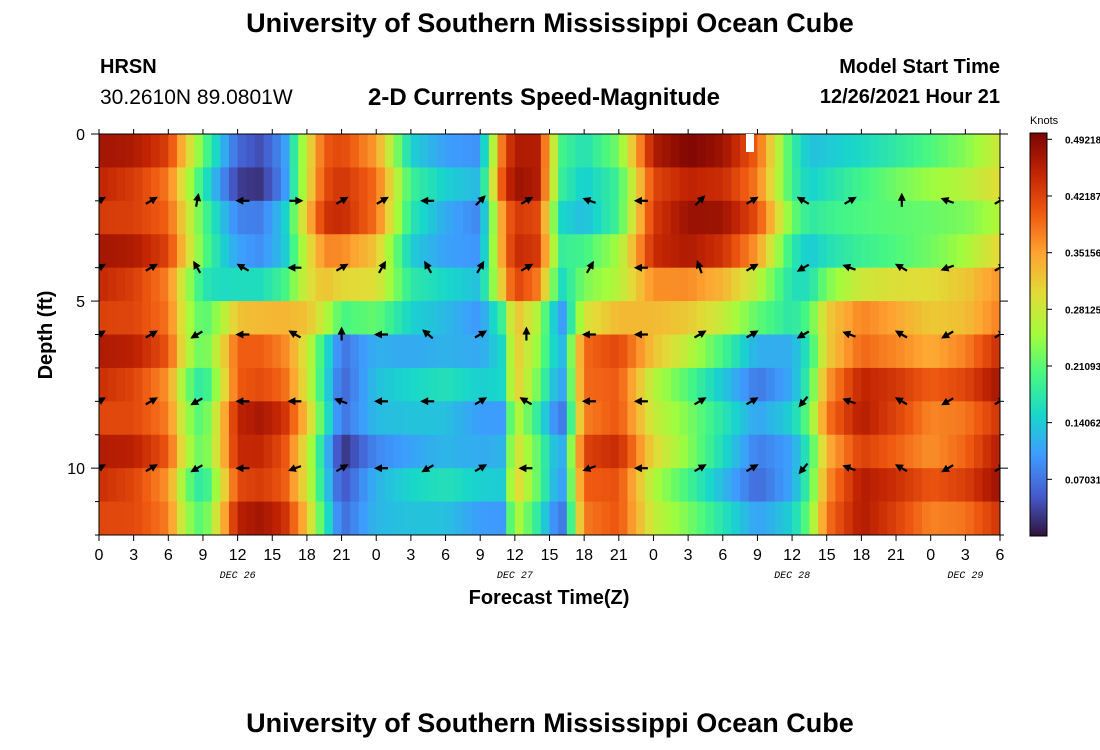 This screenshot has width=1100, height=750. Describe the element at coordinates (965, 576) in the screenshot. I see `date-label: DEC 29` at that location.